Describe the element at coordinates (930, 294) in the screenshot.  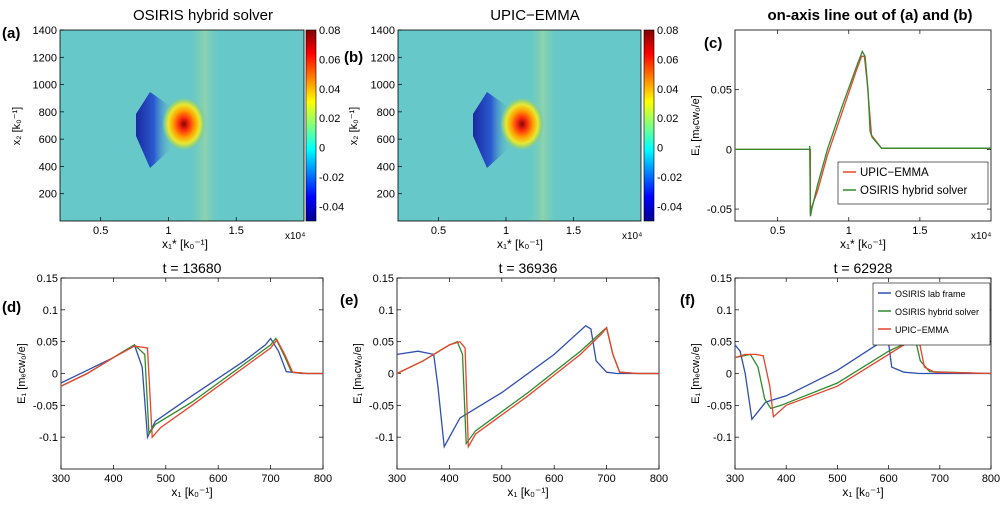
I see `legend-label: OSIRIS lab frame` at that location.